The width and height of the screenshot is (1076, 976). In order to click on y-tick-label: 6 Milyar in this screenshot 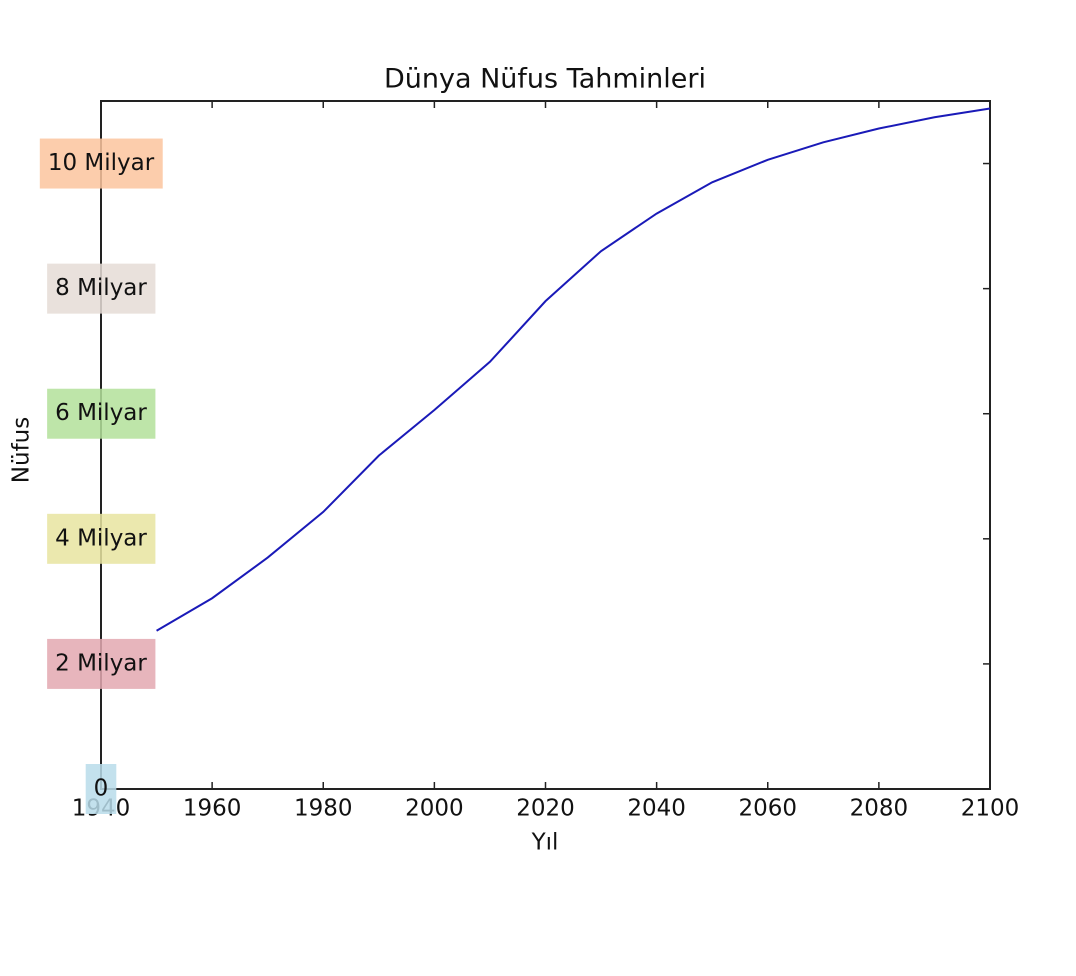, I will do `click(101, 413)`.